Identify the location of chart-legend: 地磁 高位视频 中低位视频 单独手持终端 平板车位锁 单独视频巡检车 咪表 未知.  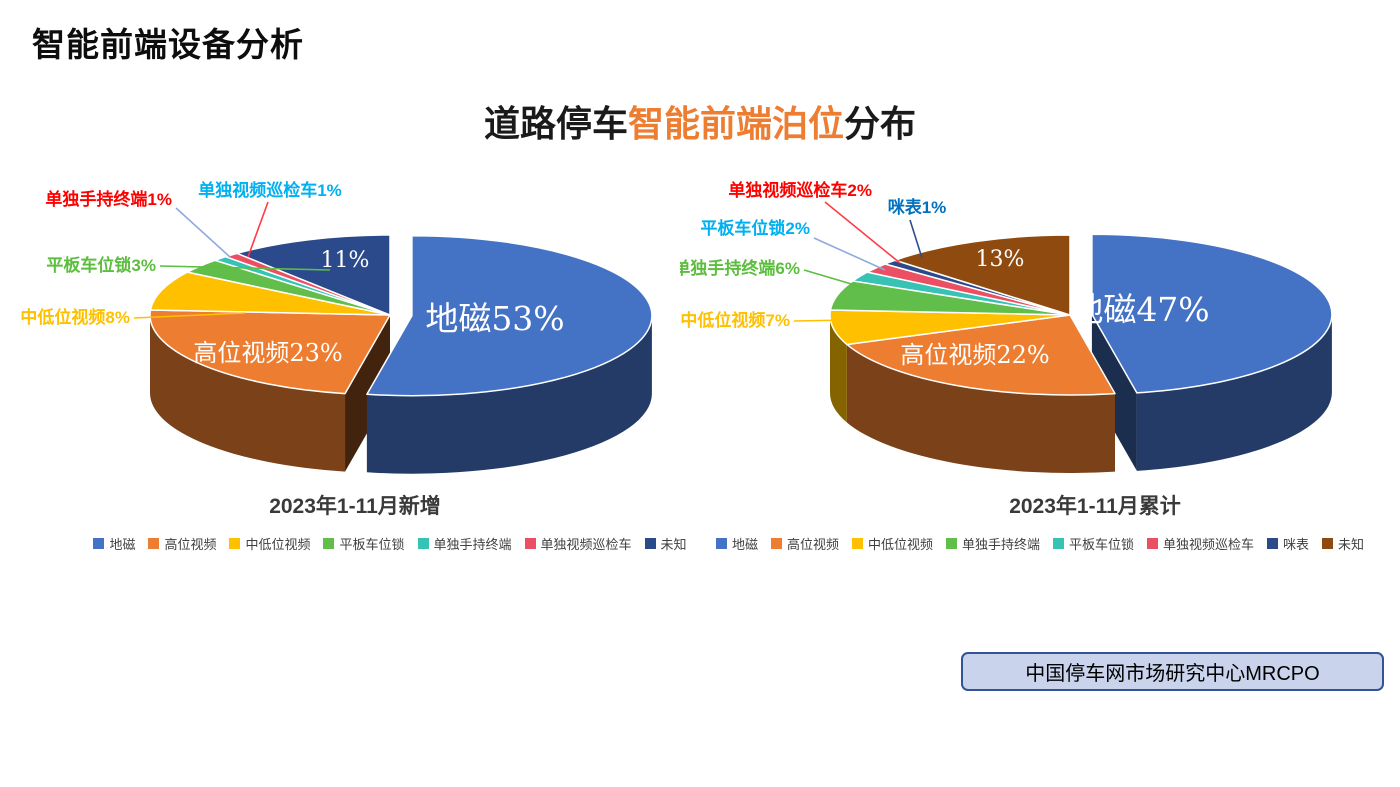
(1040, 543).